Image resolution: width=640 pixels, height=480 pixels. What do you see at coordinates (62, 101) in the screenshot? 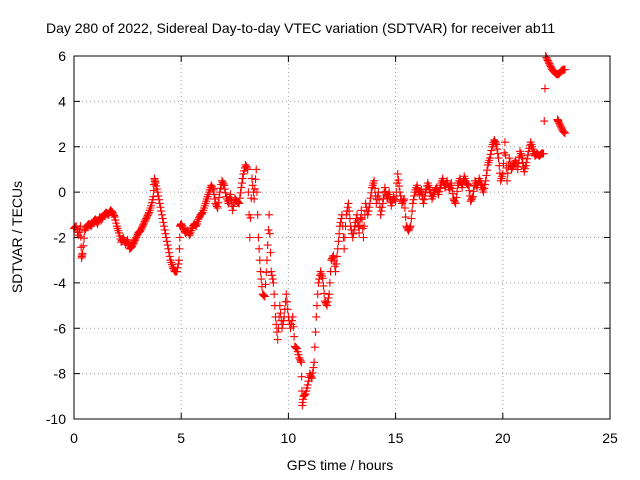
I see `y-tick-label: 4` at bounding box center [62, 101].